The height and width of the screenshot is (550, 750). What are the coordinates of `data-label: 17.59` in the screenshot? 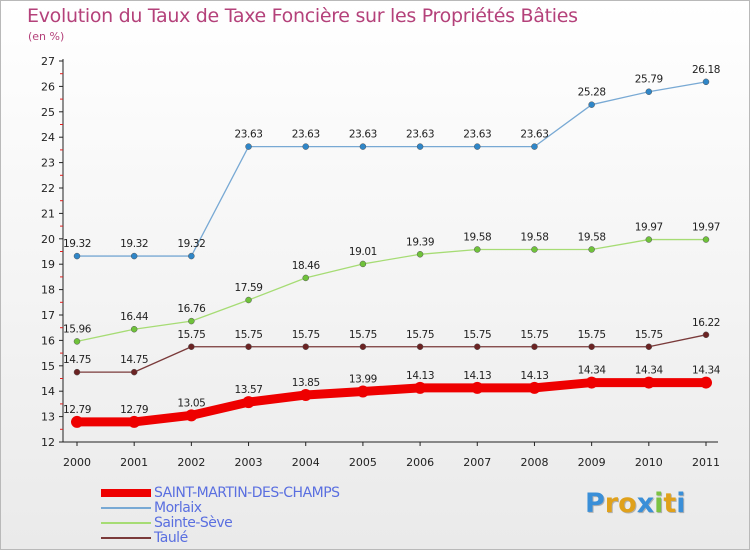 It's located at (249, 288).